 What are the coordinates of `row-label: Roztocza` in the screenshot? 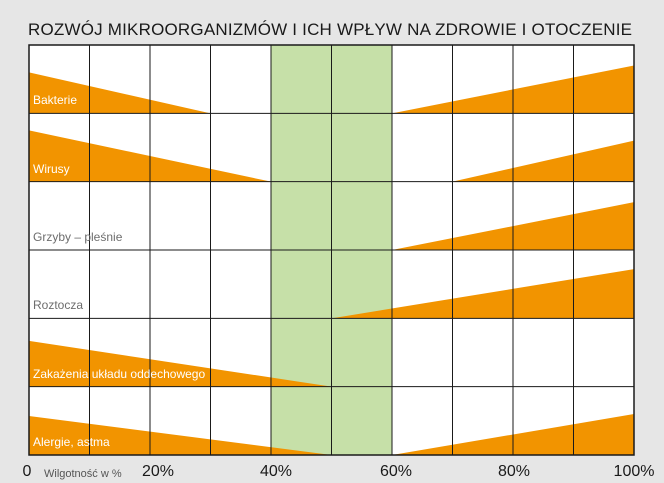 It's located at (58, 305).